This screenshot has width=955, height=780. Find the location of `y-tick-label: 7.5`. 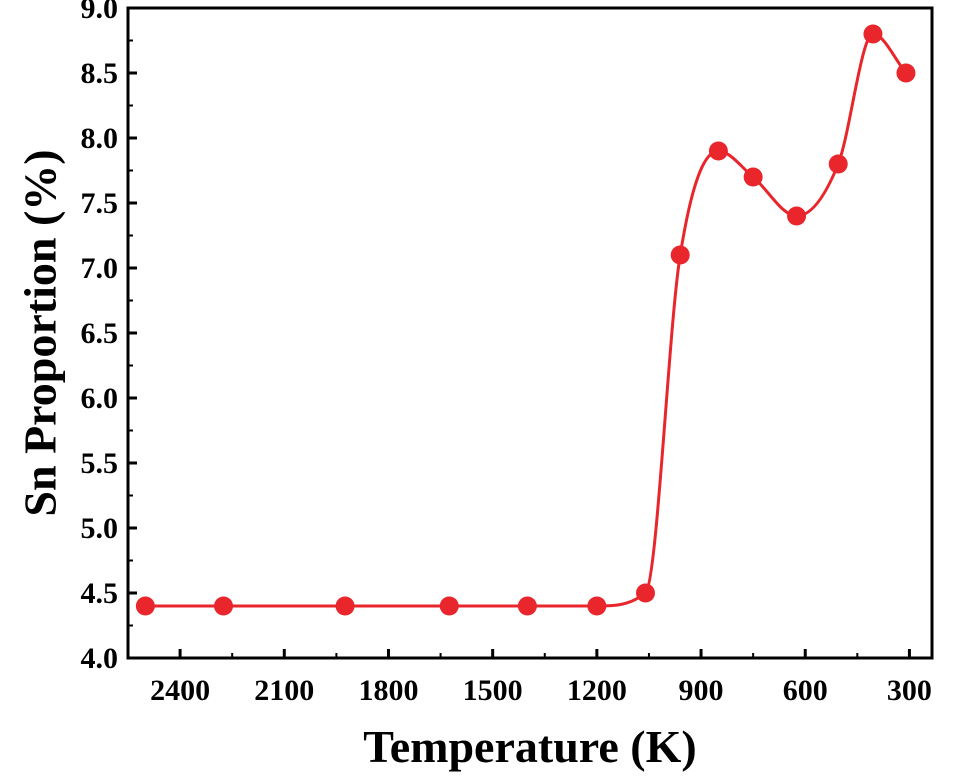

y-tick-label: 7.5 is located at coordinates (100, 203).